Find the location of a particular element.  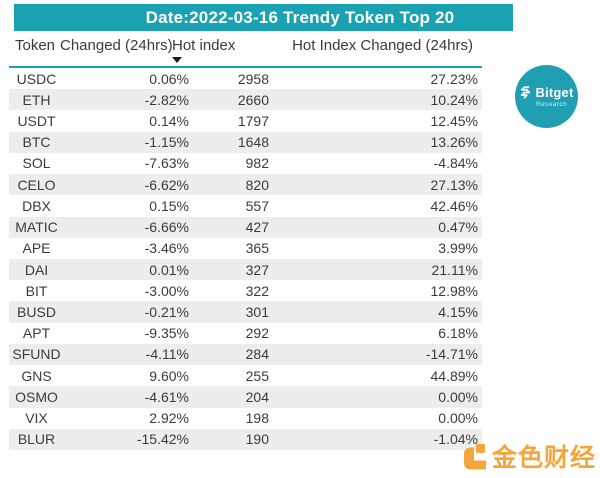

table-row: BTC -1.15% 1648 13.26% is located at coordinates (245, 142).